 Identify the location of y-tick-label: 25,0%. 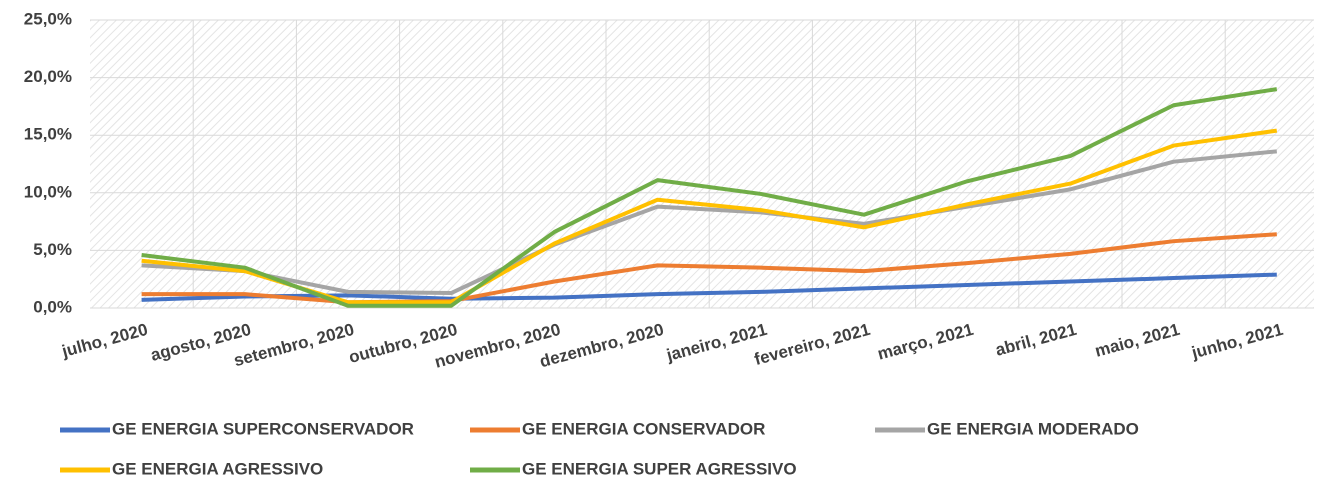
(48, 18).